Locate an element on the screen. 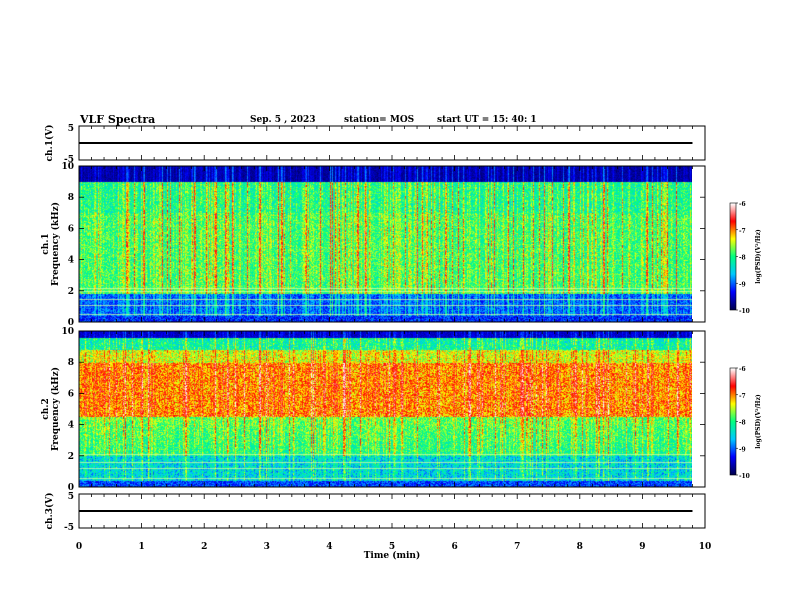  start-time-label: start UT = 15: 40: 1 is located at coordinates (487, 120).